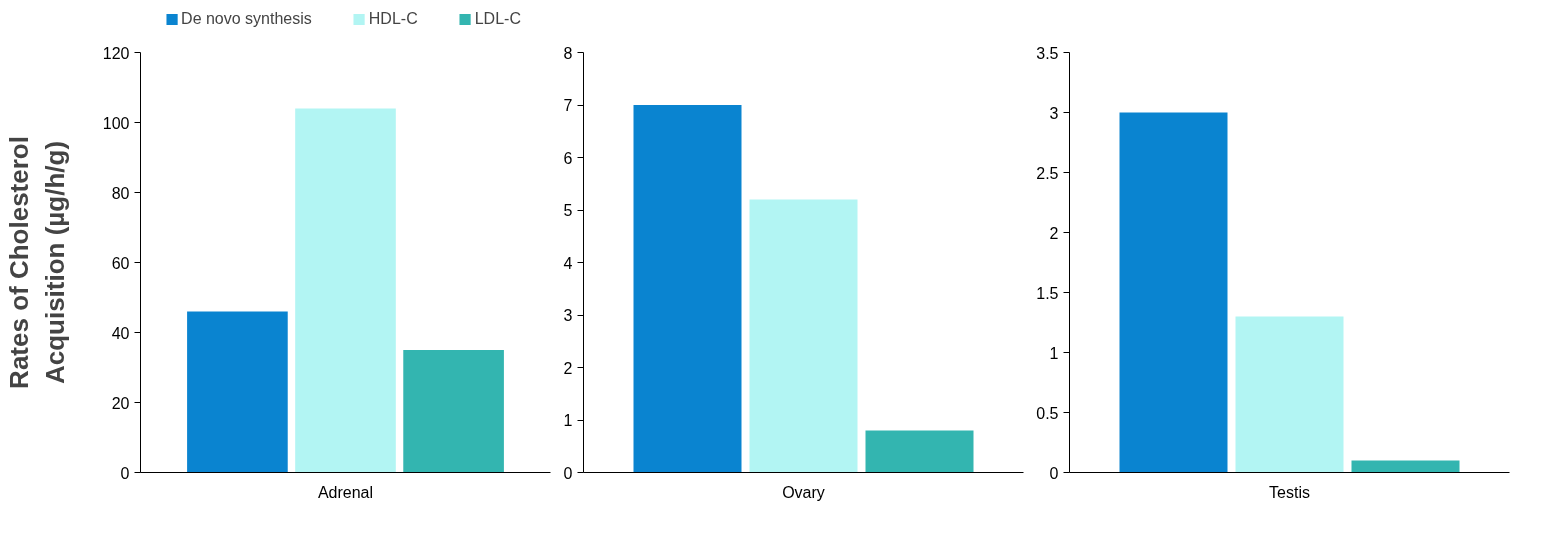 This screenshot has height=534, width=1567. What do you see at coordinates (568, 210) in the screenshot?
I see `y-tick-label: 5` at bounding box center [568, 210].